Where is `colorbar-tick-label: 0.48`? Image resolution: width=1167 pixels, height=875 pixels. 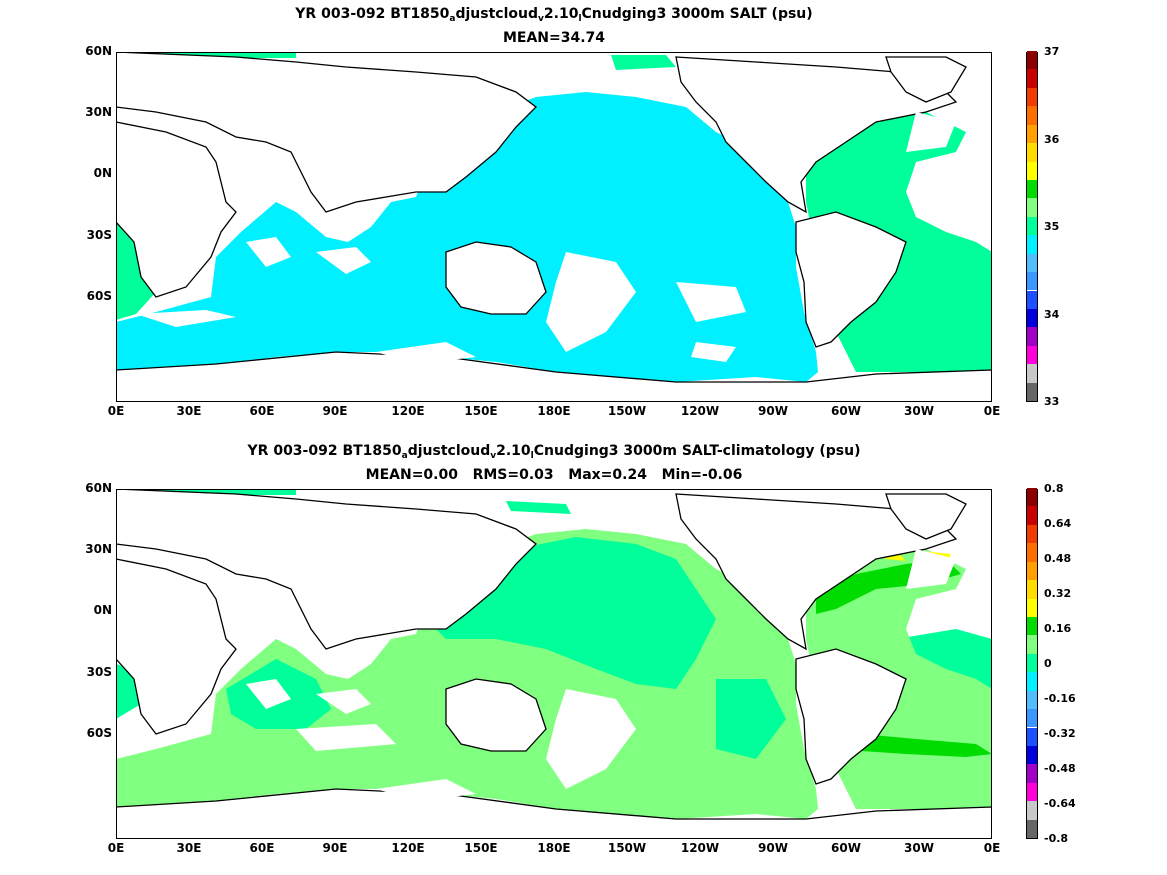
colorbar-tick-label: 0.48 is located at coordinates (1058, 558).